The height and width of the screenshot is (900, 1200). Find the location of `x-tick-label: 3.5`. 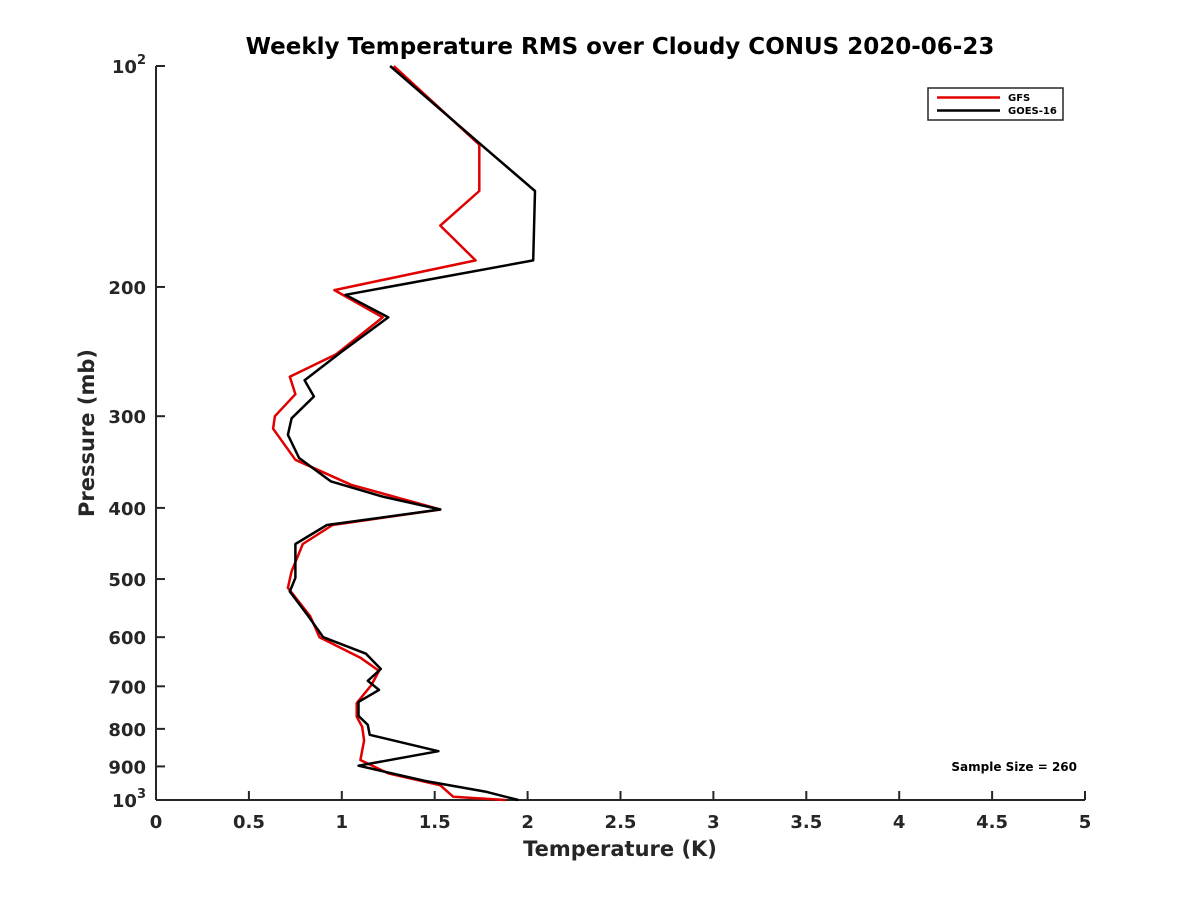

x-tick-label: 3.5 is located at coordinates (806, 822).